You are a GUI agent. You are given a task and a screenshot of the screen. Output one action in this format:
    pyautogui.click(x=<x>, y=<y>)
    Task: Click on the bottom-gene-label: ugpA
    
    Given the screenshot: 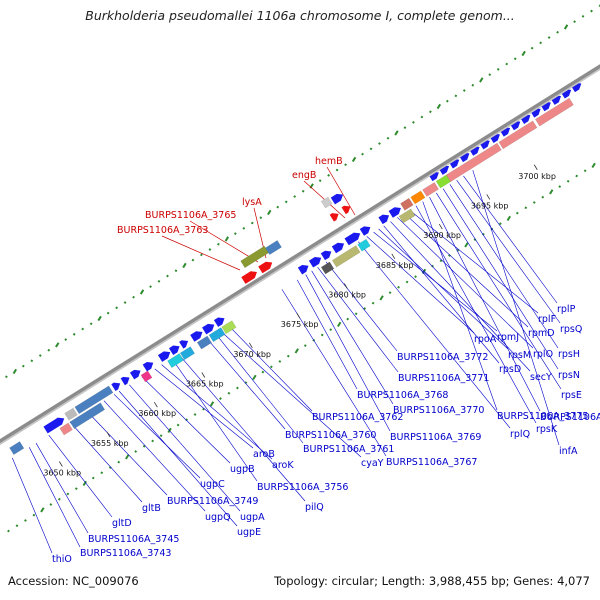 What is the action you would take?
    pyautogui.click(x=252, y=517)
    